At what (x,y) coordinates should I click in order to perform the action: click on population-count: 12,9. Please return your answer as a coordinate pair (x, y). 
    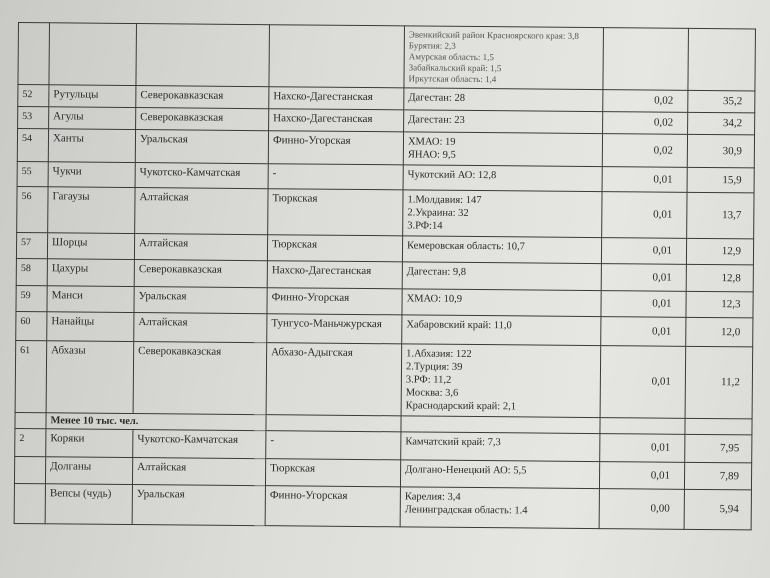
    Looking at the image, I should click on (720, 251).